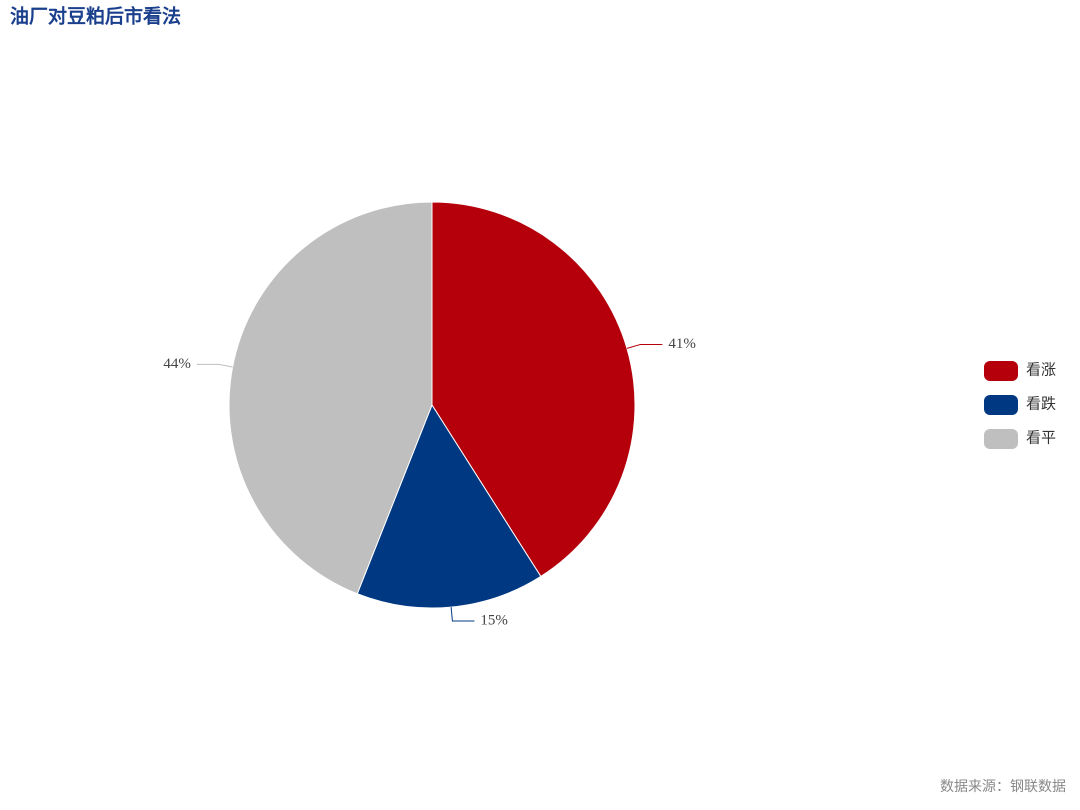 Image resolution: width=1080 pixels, height=810 pixels. I want to click on data-label: 41%, so click(682, 344).